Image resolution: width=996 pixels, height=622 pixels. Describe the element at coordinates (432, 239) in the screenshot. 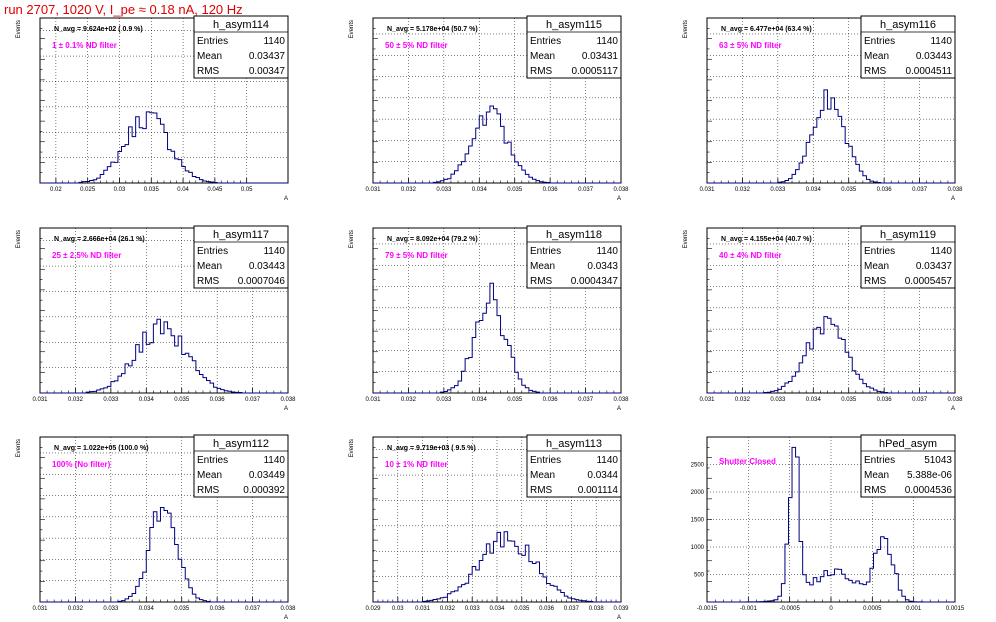

I see `navg-label: N_avg = 8.092e+04 (79.2 %)` at that location.